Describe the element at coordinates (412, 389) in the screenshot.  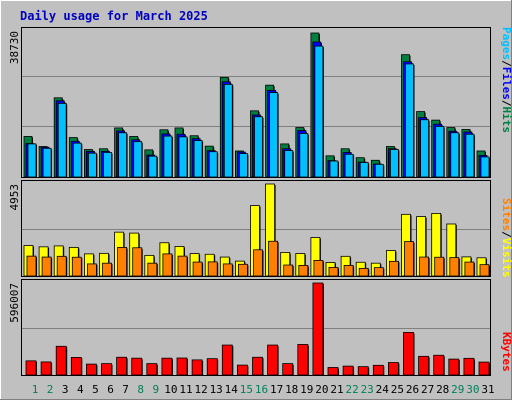
I see `day-label-26: 26` at that location.